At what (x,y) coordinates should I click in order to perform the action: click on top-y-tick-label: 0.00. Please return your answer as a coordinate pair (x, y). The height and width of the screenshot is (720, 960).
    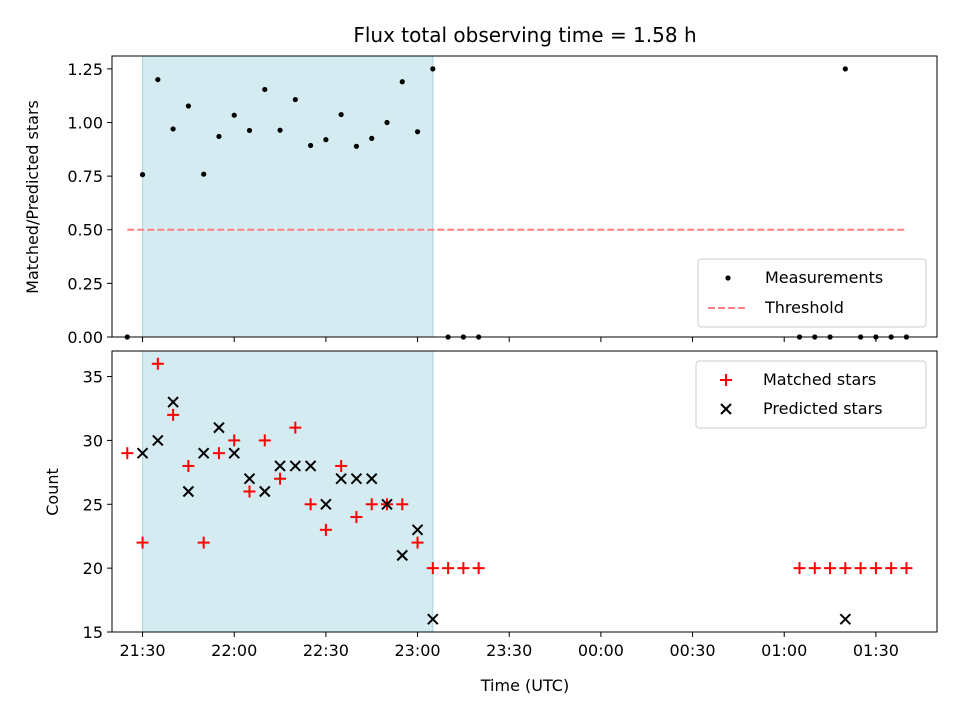
    Looking at the image, I should click on (85, 337).